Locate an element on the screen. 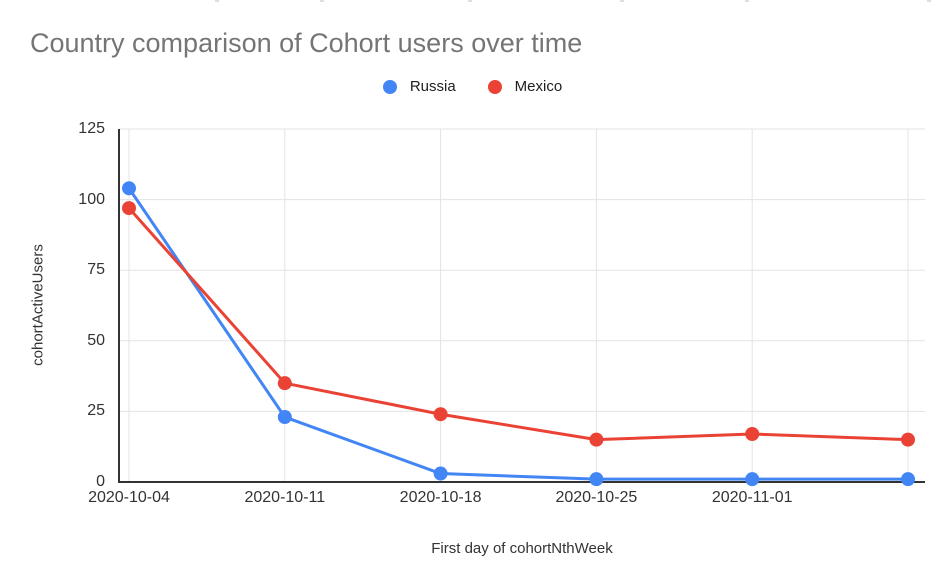 The height and width of the screenshot is (584, 945). y-tick-label: 100 is located at coordinates (91, 199).